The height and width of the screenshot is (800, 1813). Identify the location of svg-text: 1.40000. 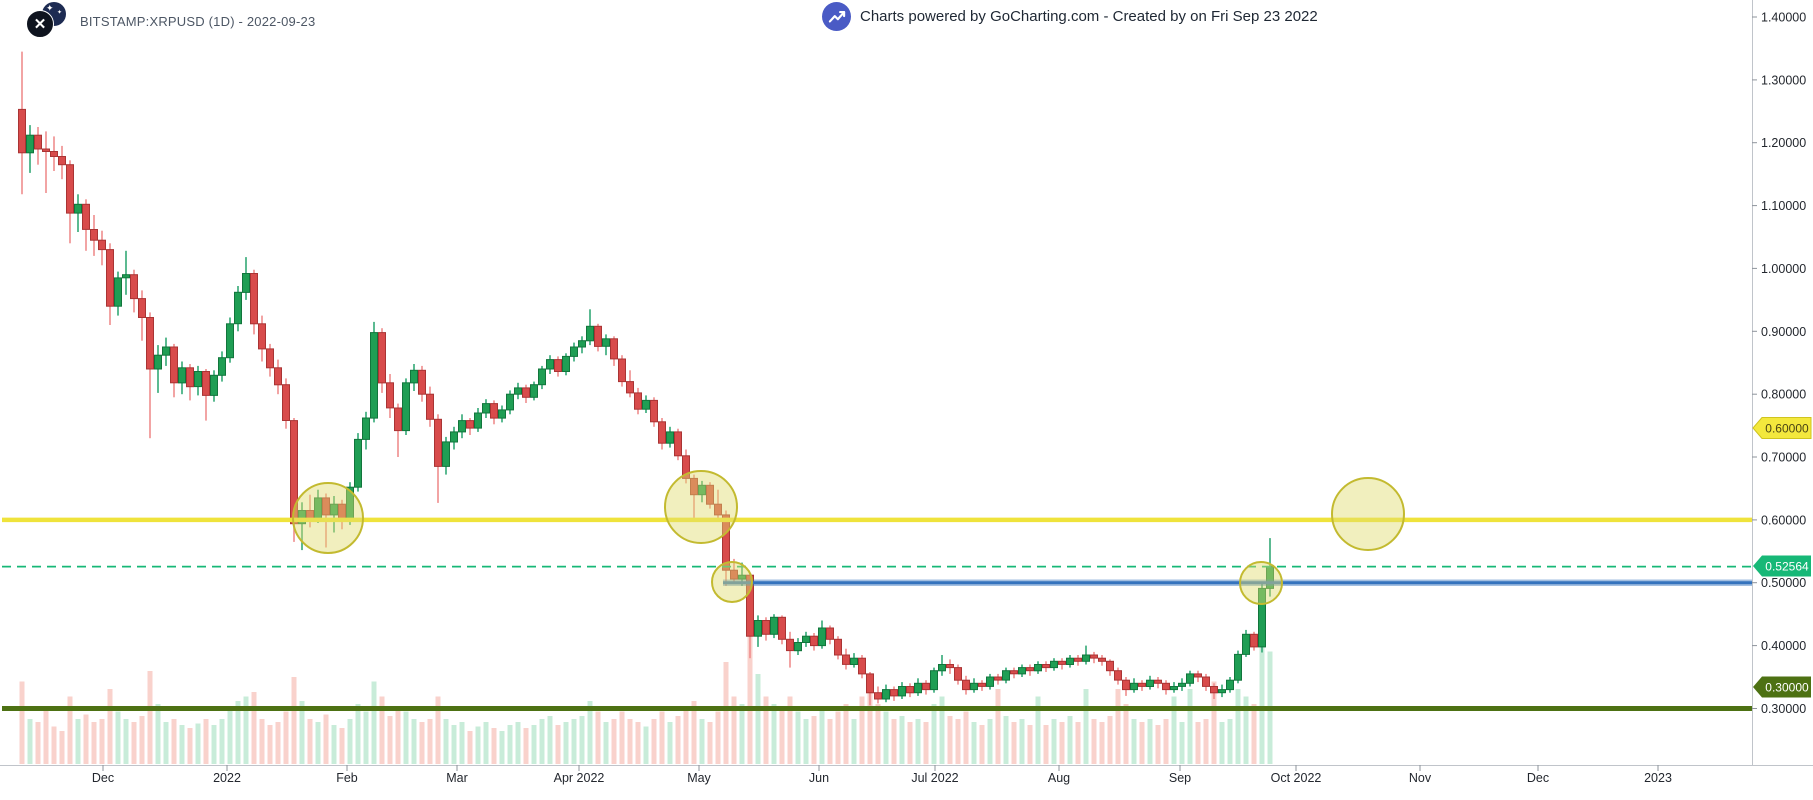
(1783, 18).